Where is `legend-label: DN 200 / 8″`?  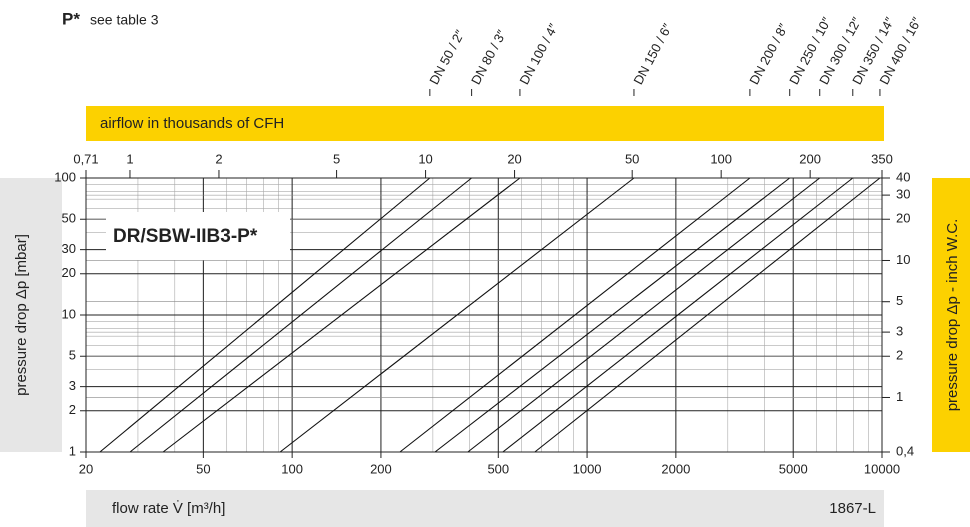
legend-label: DN 200 / 8″ is located at coordinates (768, 54).